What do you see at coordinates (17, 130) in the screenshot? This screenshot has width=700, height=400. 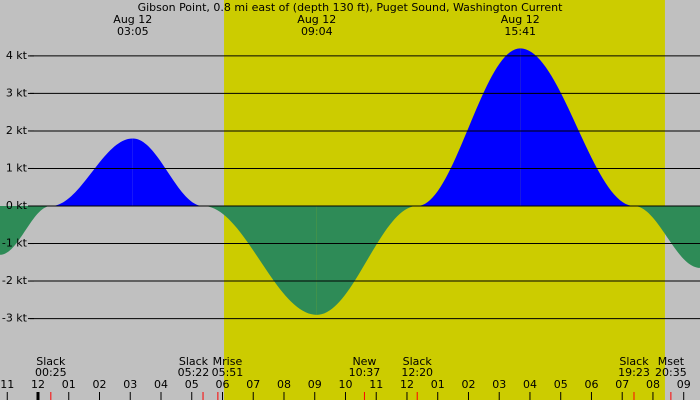 I see `y-tick-label: 2 kt` at bounding box center [17, 130].